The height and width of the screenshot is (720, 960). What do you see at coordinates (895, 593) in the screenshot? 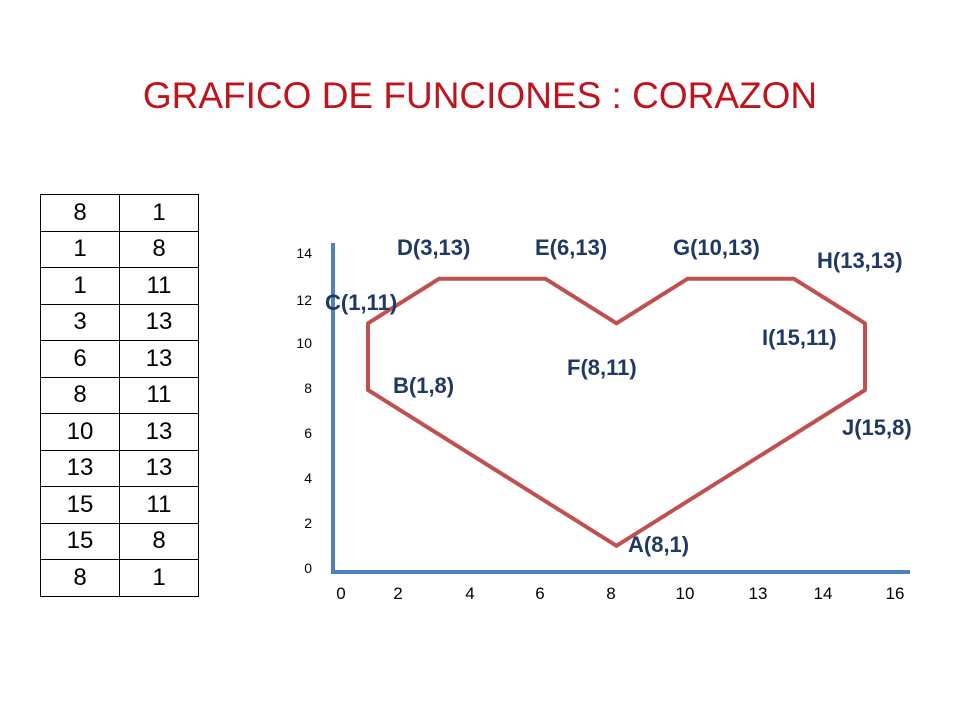
I see `x-tick-label: 16` at bounding box center [895, 593].